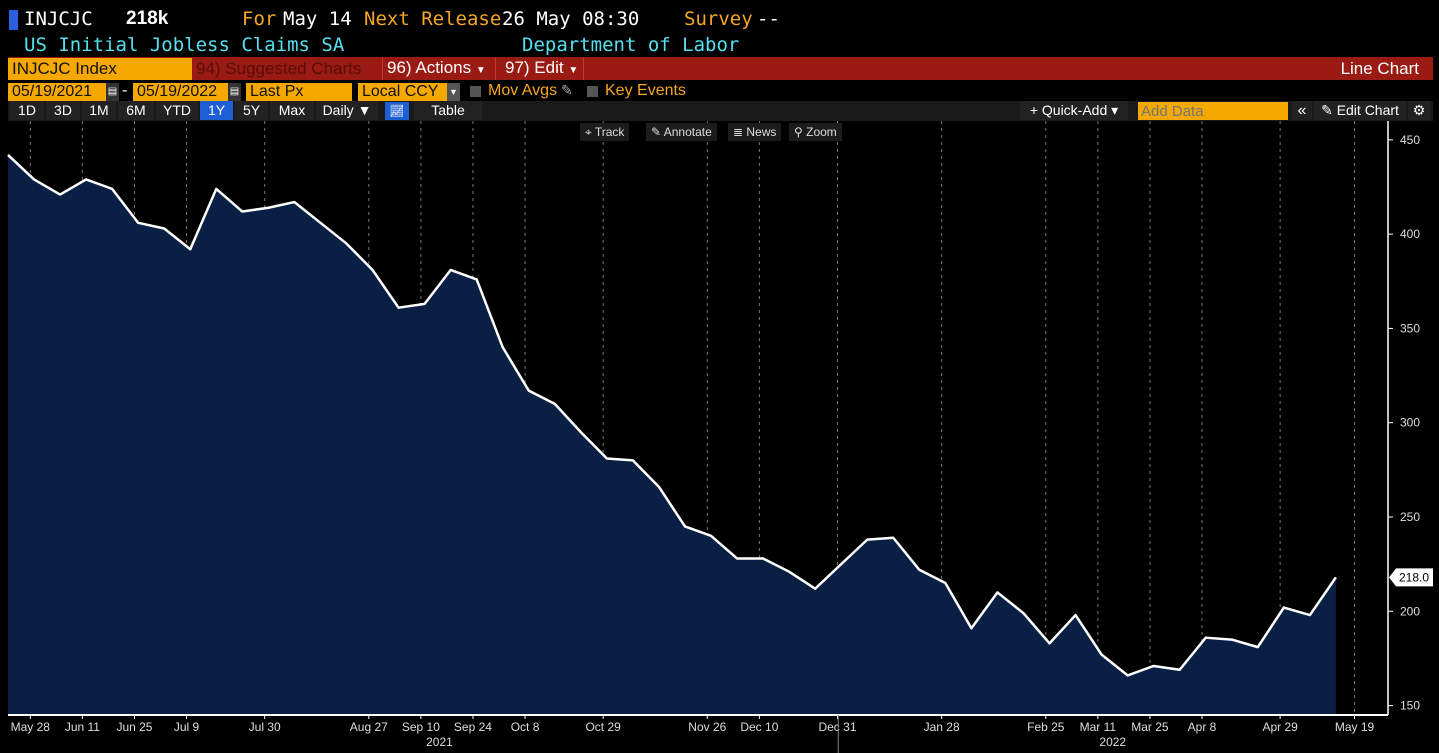  What do you see at coordinates (1202, 727) in the screenshot?
I see `x-tick-label: Apr 8` at bounding box center [1202, 727].